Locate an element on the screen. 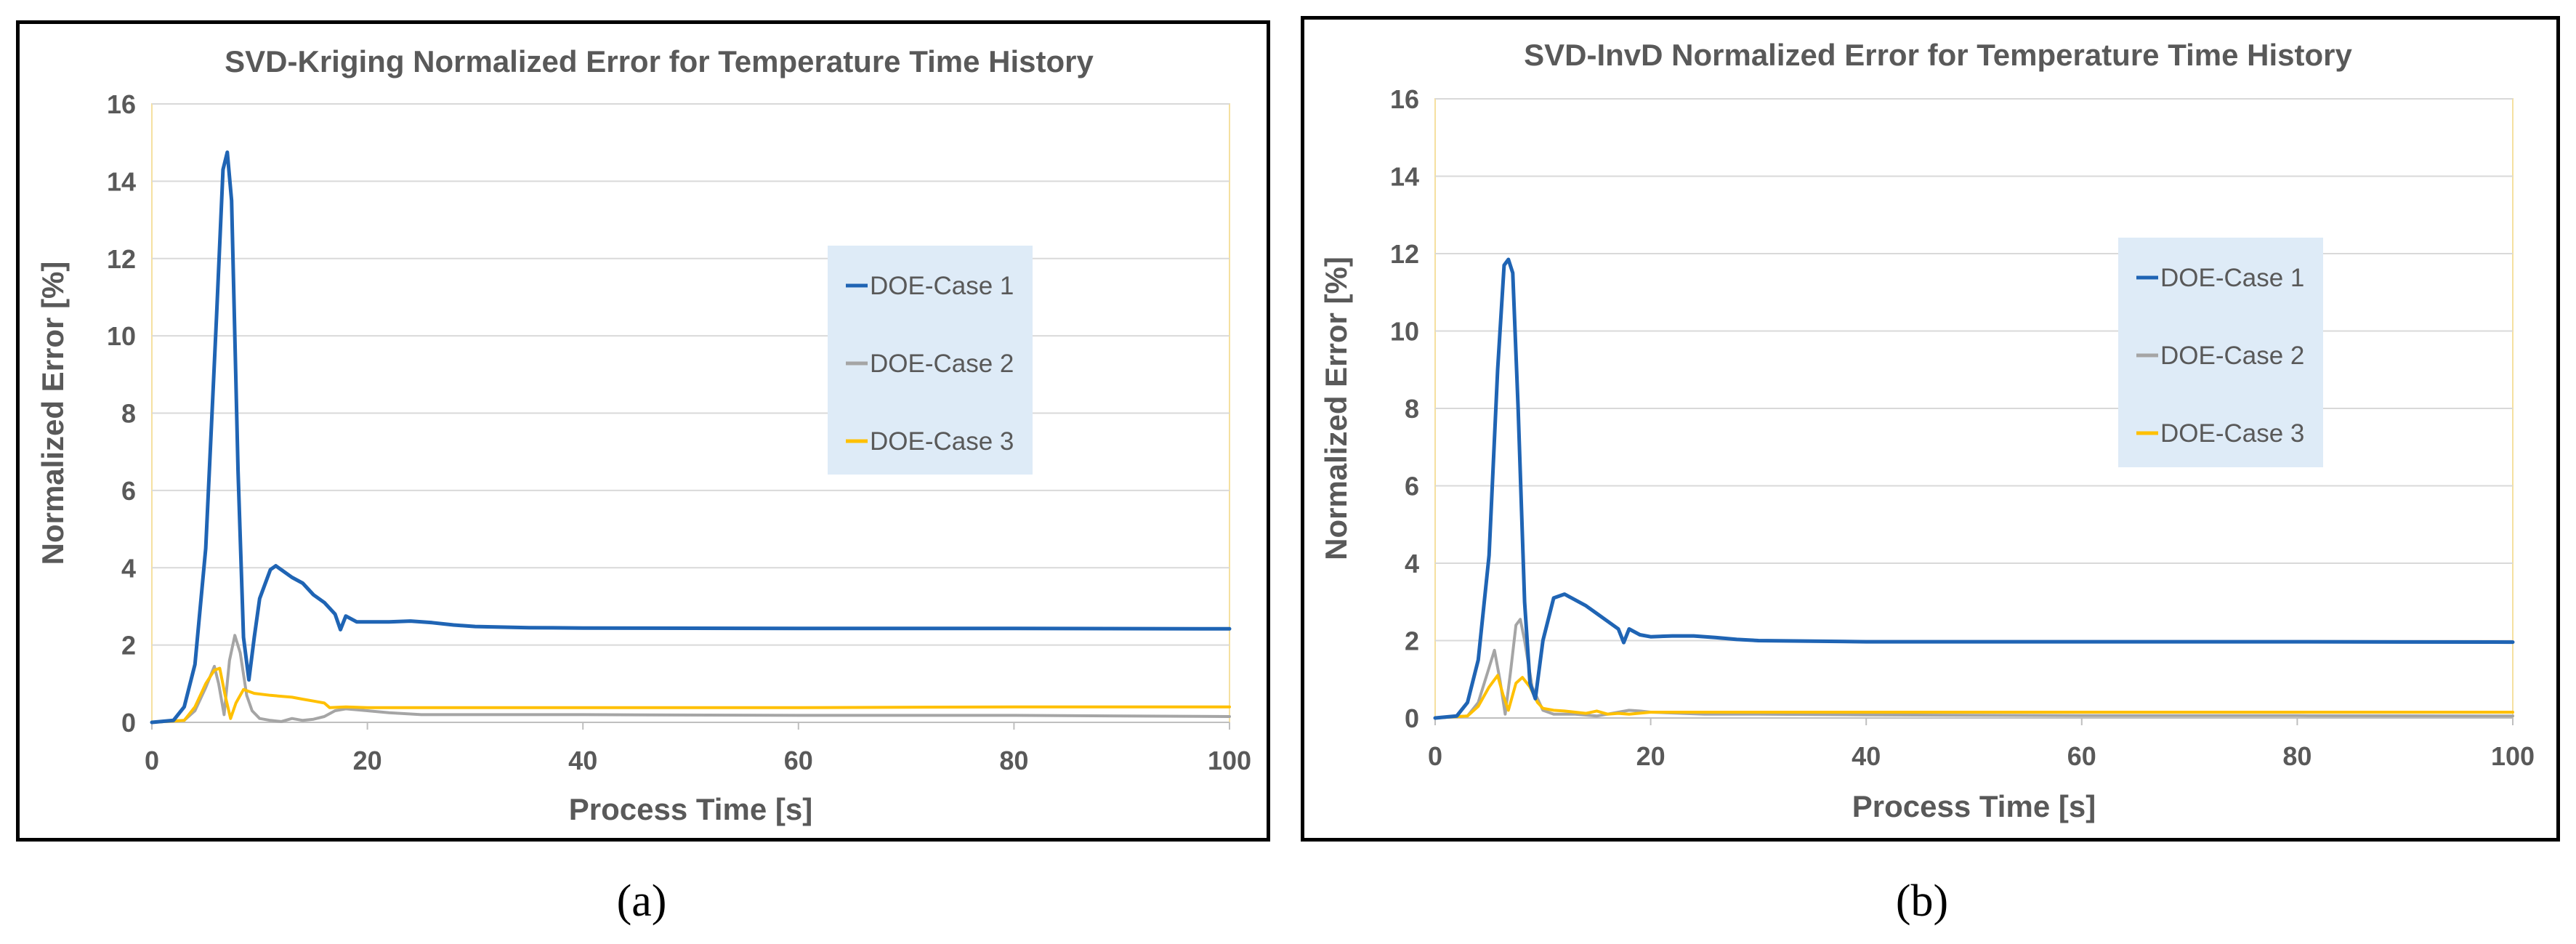  chart-b-xtick-label: 80 is located at coordinates (2297, 756).